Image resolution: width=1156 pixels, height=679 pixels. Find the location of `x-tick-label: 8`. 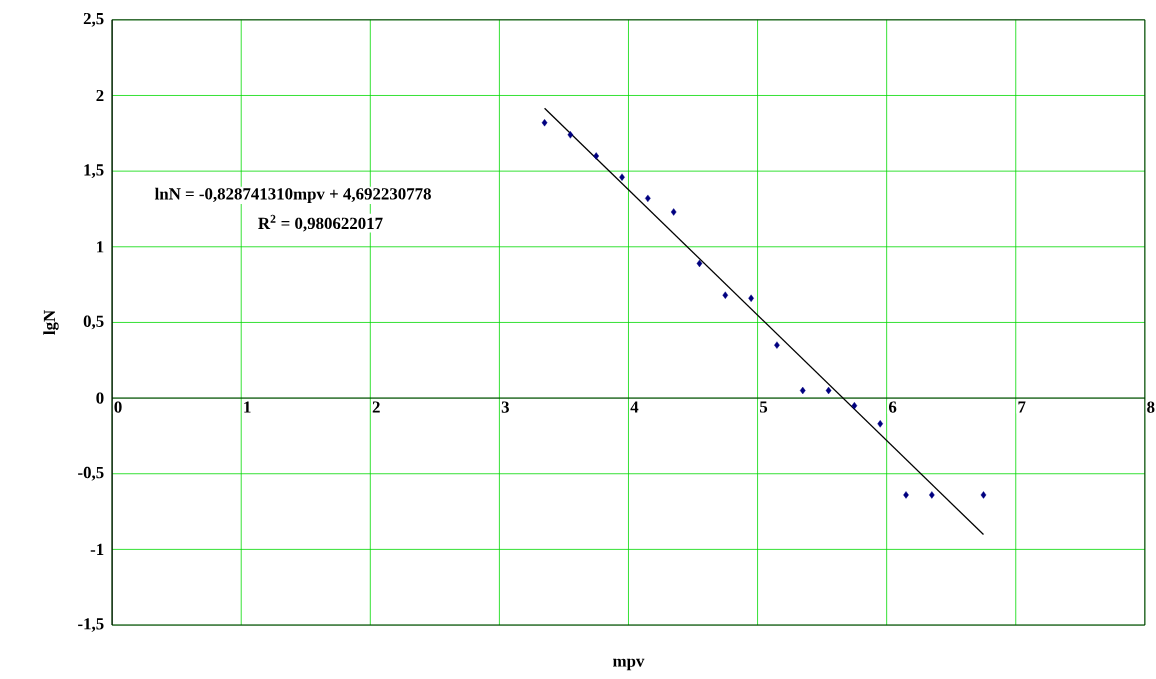

x-tick-label: 8 is located at coordinates (1151, 407).